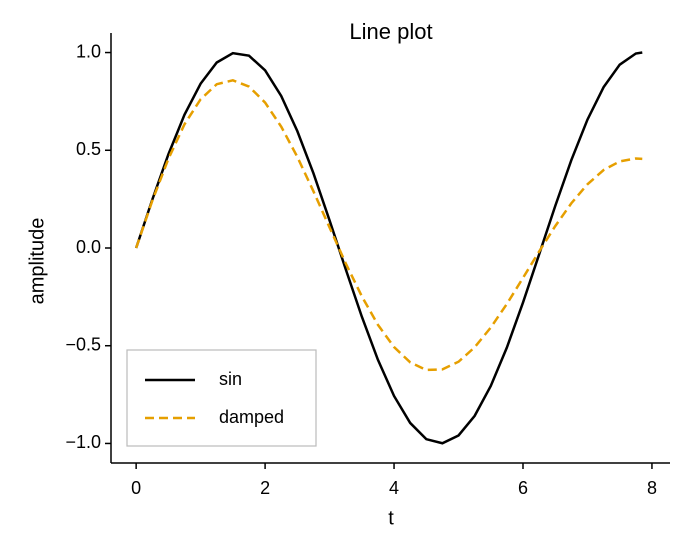 Image resolution: width=694 pixels, height=556 pixels. Describe the element at coordinates (652, 488) in the screenshot. I see `x-tick-label: 8` at that location.